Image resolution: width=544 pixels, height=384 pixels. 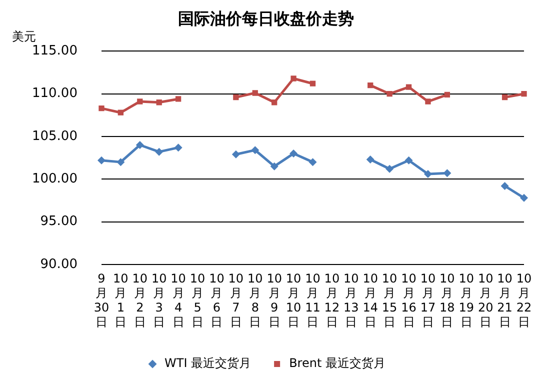 I want to click on x-tick-label: 10月12日, so click(x=332, y=300).